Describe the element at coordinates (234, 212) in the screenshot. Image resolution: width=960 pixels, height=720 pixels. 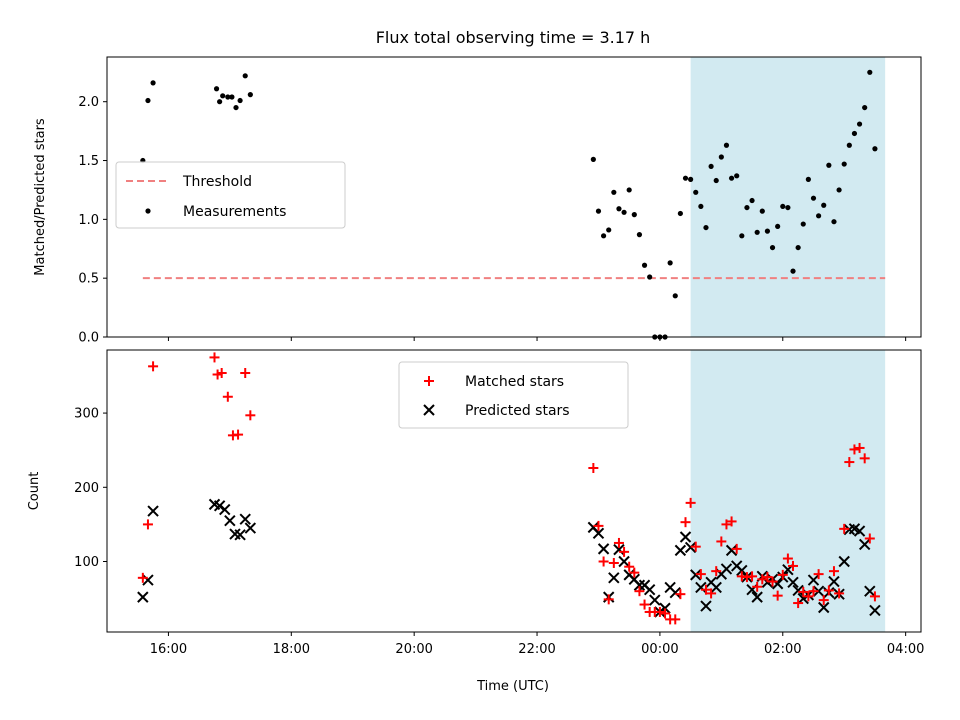
I see `legend-measurements-label: Measurements` at that location.